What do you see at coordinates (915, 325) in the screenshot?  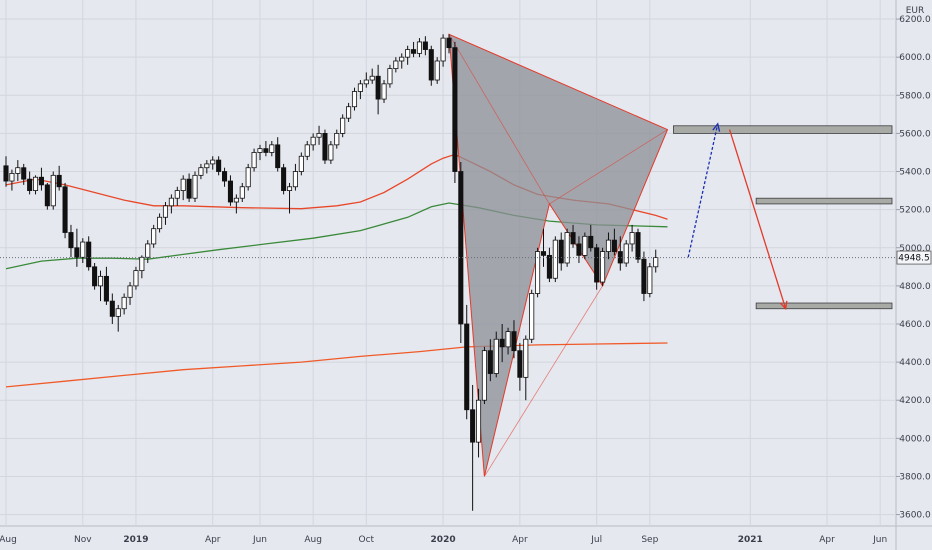 I see `price-tick-label: 4600.0` at bounding box center [915, 325].